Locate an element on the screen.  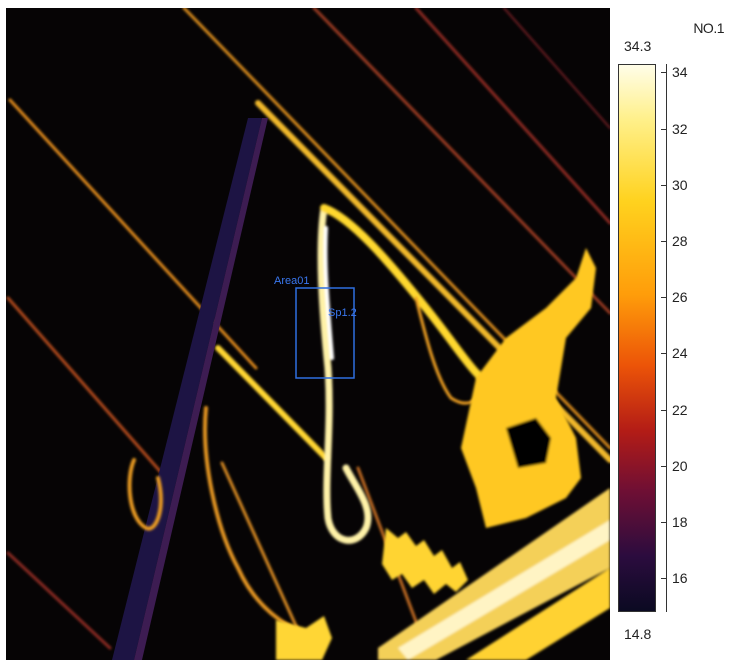
scale-tick-label: 34 is located at coordinates (680, 72).